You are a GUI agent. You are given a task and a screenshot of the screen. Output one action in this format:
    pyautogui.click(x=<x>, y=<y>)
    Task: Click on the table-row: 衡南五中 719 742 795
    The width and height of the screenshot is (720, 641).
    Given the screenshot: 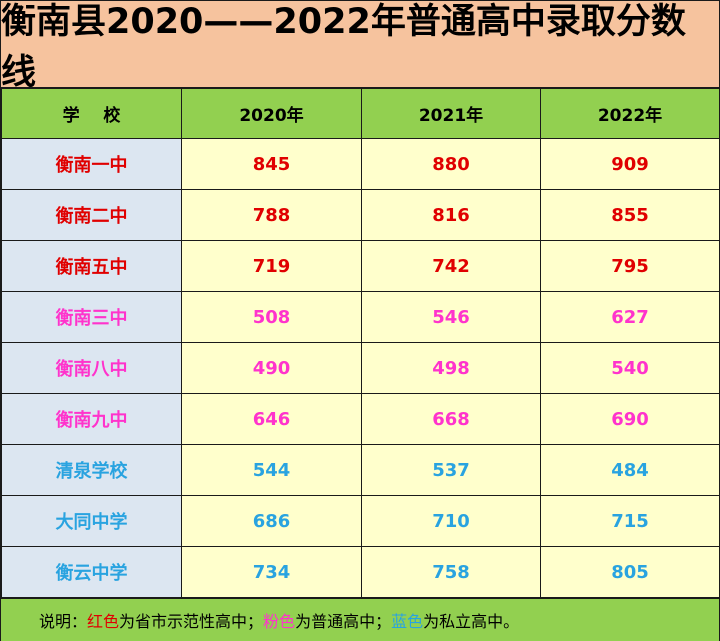 What is the action you would take?
    pyautogui.click(x=360, y=266)
    